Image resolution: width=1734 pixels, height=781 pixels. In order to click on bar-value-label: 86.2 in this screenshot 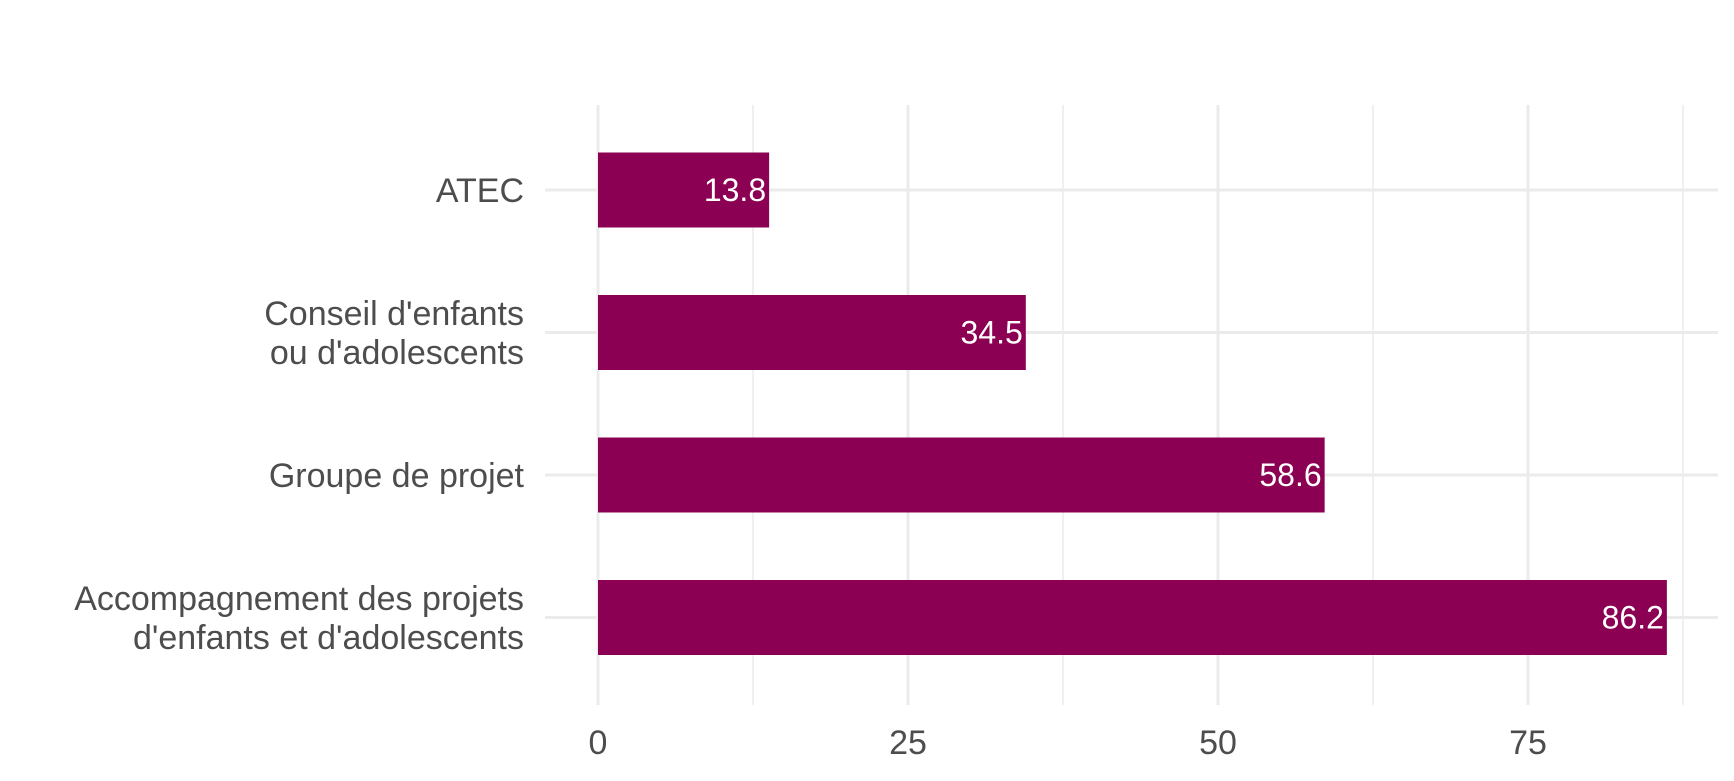, I will do `click(1633, 618)`.